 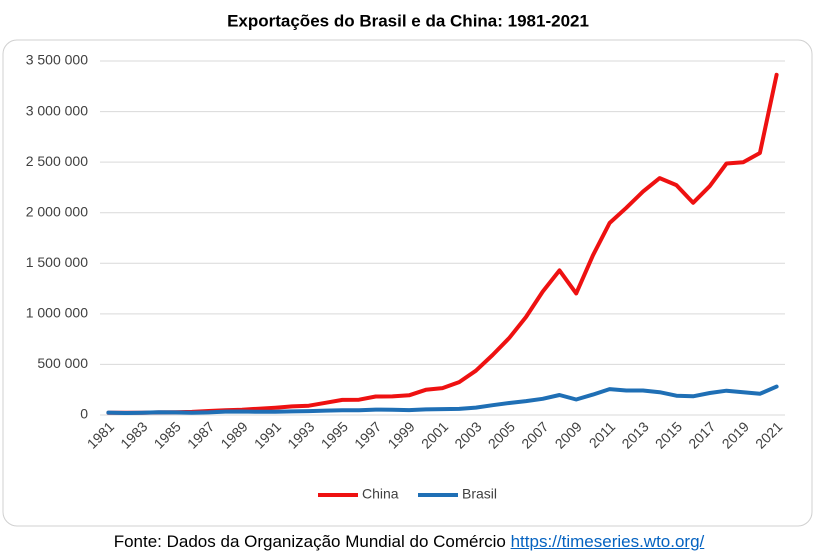 I want to click on y-tick-label: 500 000, so click(x=62, y=363).